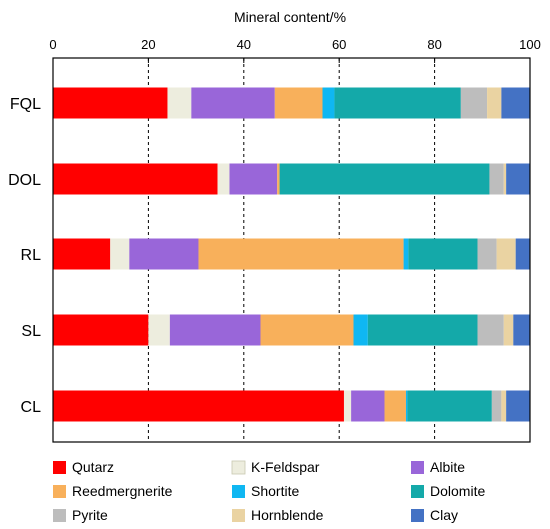 This screenshot has width=550, height=529. Describe the element at coordinates (31, 331) in the screenshot. I see `category-label: SL` at that location.